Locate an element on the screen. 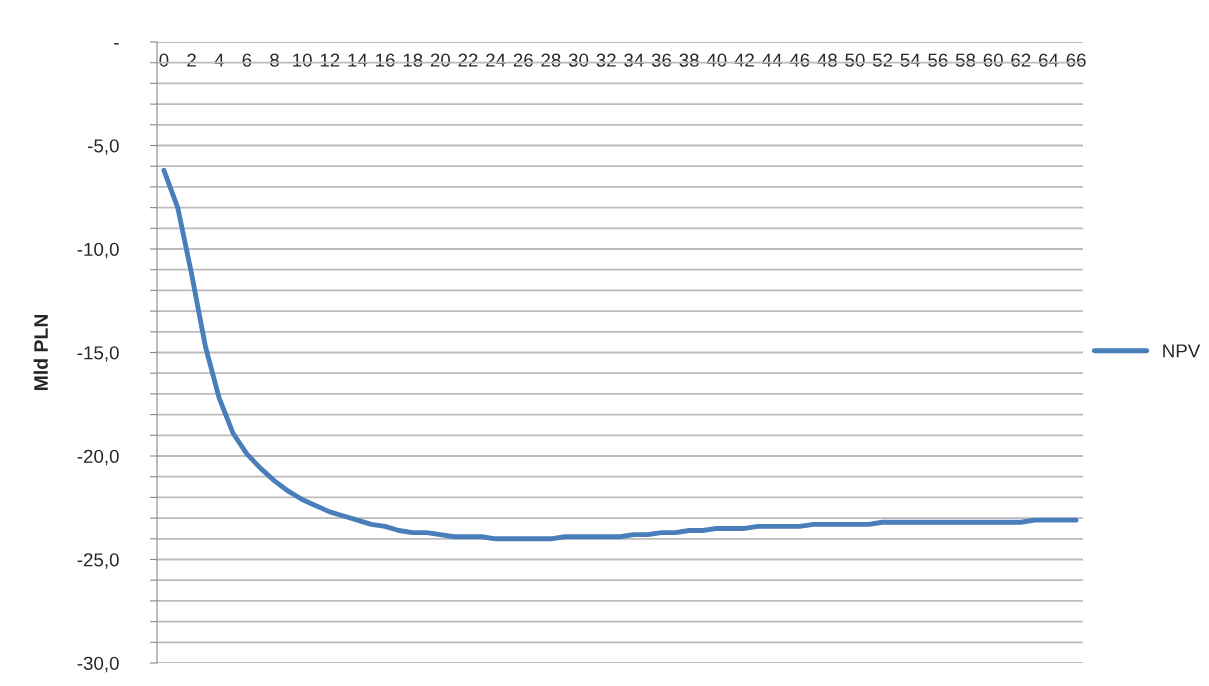 This screenshot has width=1209, height=686. x-tick-label: 28 is located at coordinates (551, 60).